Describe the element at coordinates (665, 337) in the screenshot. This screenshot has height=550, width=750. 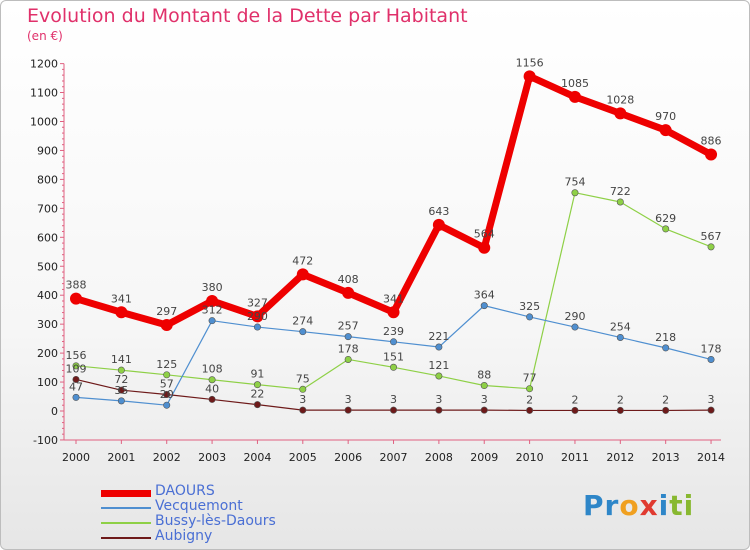
I see `data-label-vecquemont: 218` at that location.